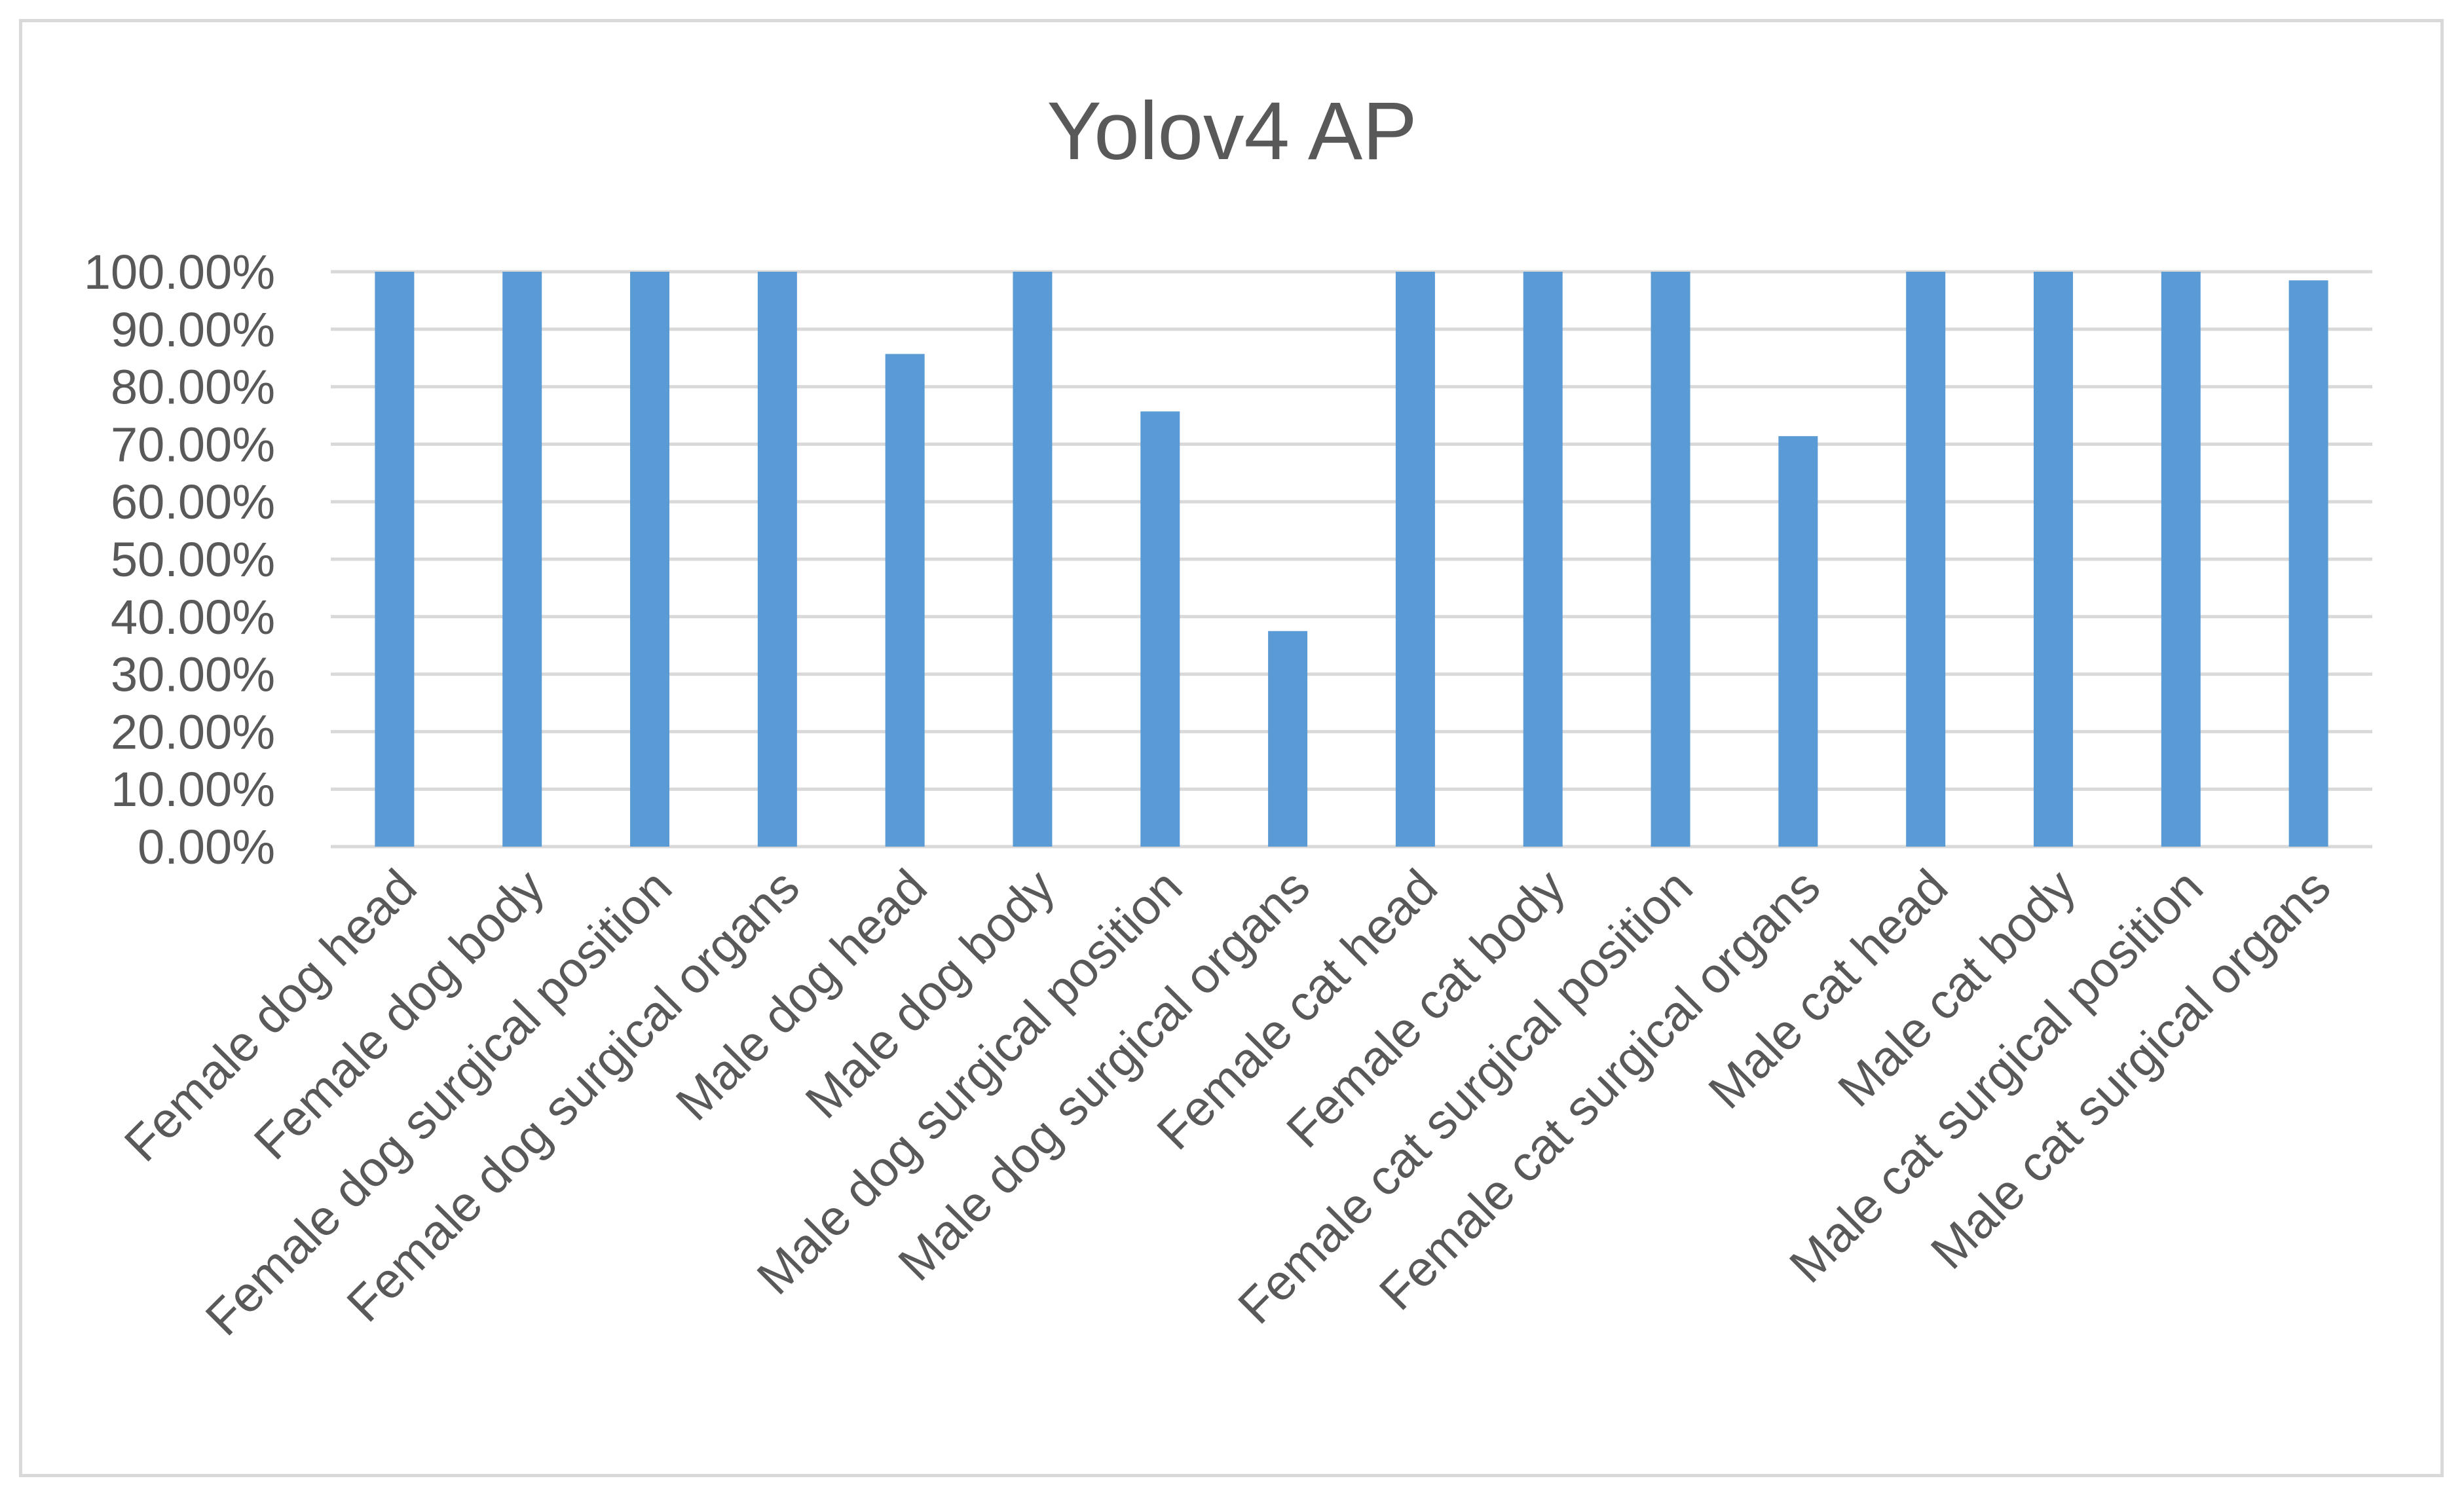 This screenshot has width=2464, height=1506. I want to click on chart-title: Yolov4 AP, so click(1232, 131).